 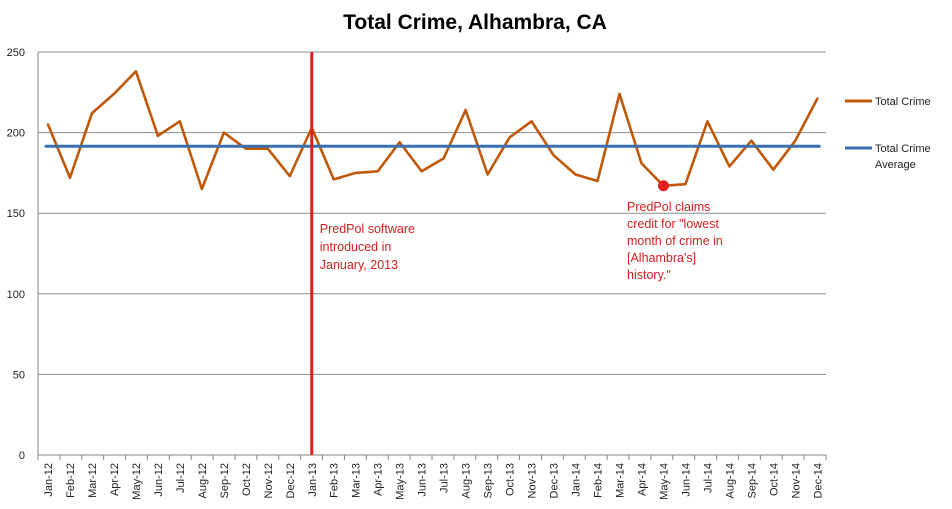 I want to click on x-tick-label: Jun-14, so click(x=686, y=480).